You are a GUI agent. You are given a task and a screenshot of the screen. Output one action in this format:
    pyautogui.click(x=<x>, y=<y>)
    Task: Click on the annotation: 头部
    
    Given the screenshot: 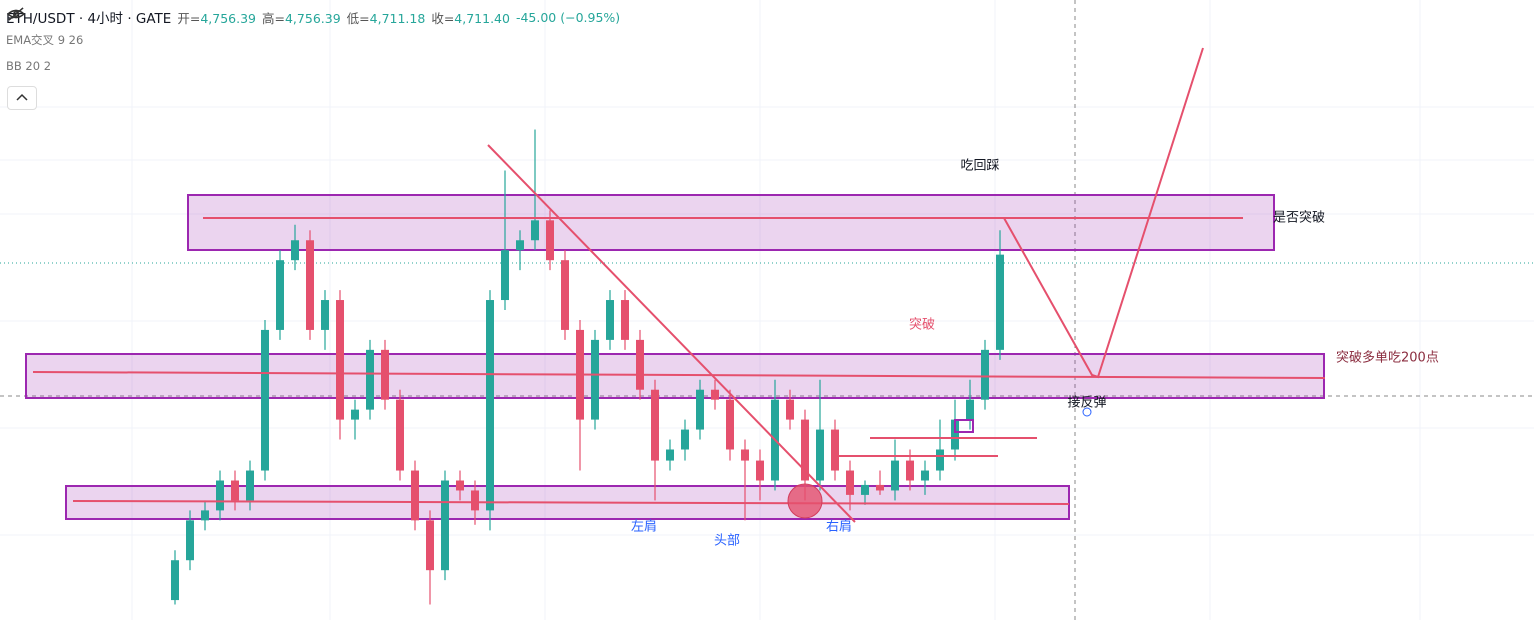 What is the action you would take?
    pyautogui.click(x=727, y=541)
    